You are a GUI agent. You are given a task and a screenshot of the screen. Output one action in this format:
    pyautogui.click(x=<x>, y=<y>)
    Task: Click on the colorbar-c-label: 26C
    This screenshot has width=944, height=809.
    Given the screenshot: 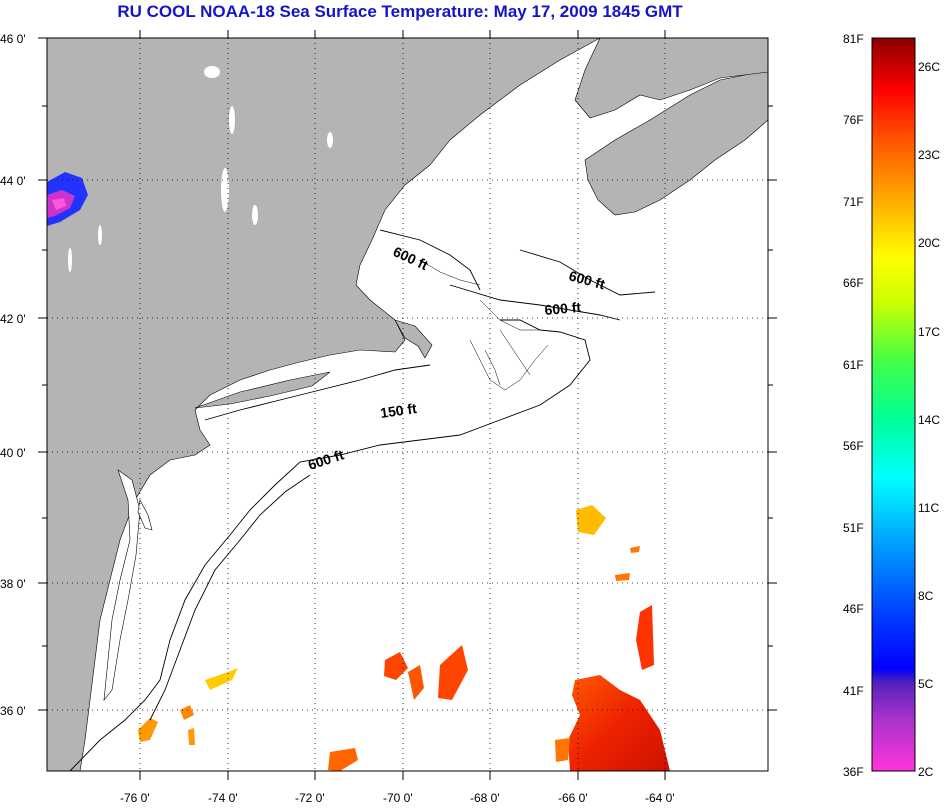 What is the action you would take?
    pyautogui.click(x=929, y=67)
    